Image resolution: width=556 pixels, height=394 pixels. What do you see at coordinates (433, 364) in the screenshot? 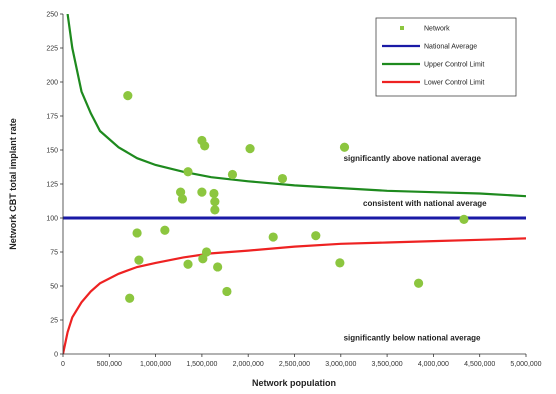
I see `x-tick-label: 4,000,000` at bounding box center [433, 364].